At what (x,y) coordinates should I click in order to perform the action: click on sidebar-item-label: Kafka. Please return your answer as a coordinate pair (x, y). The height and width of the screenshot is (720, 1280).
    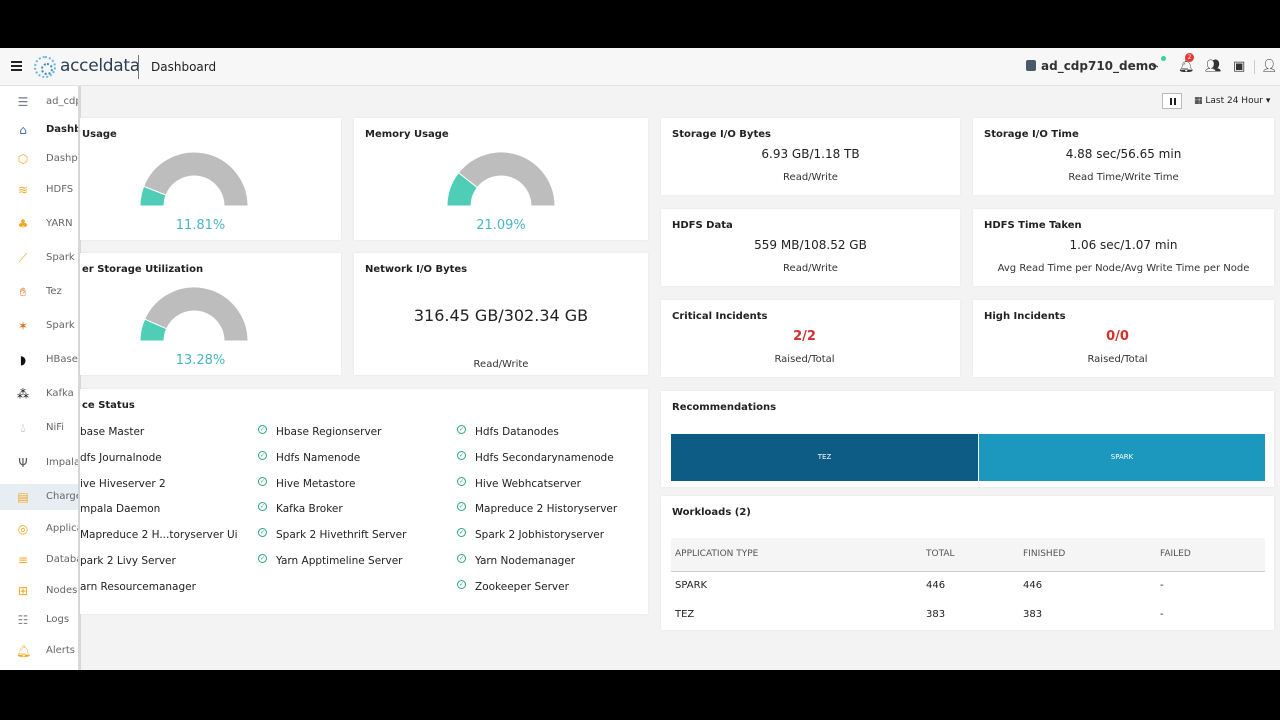
    Looking at the image, I should click on (60, 393).